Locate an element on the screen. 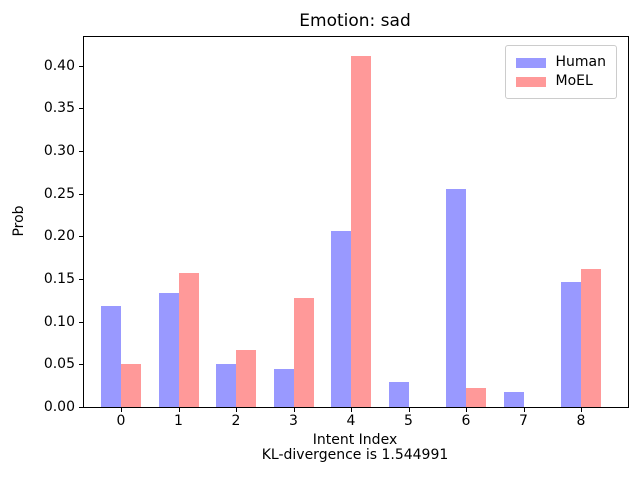 The width and height of the screenshot is (640, 480). x-axis-label-block: Intent Index KL-divergence is 1.544991 is located at coordinates (355, 448).